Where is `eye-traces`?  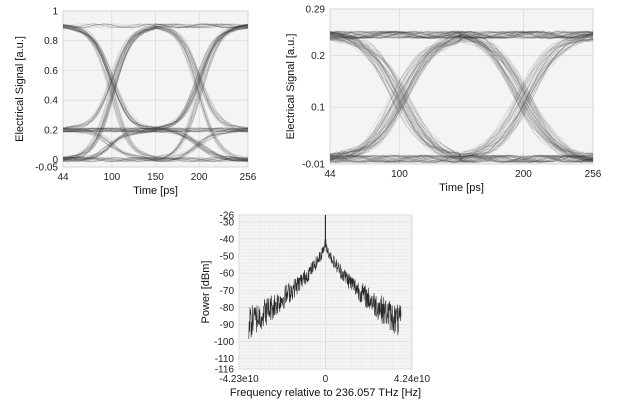 eye-traces is located at coordinates (155, 93).